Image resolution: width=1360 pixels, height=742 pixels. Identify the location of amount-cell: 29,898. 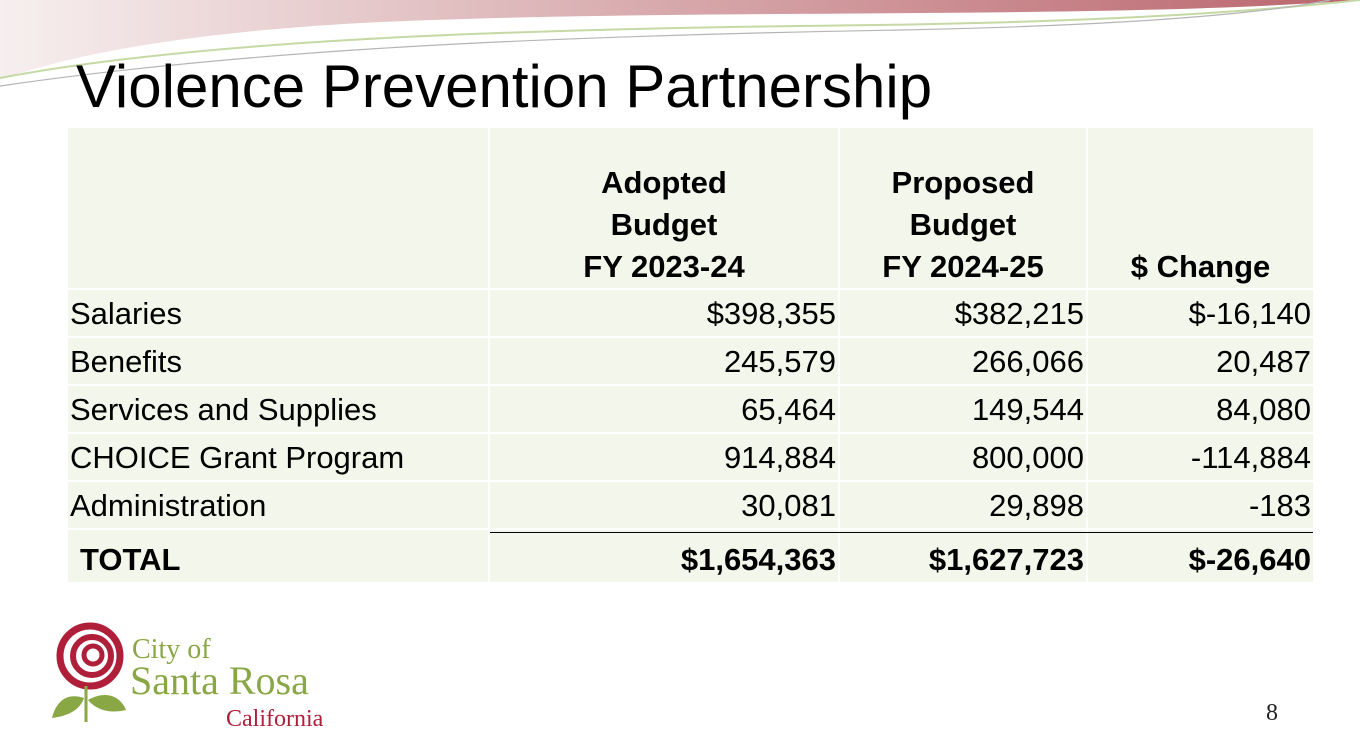
(964, 506).